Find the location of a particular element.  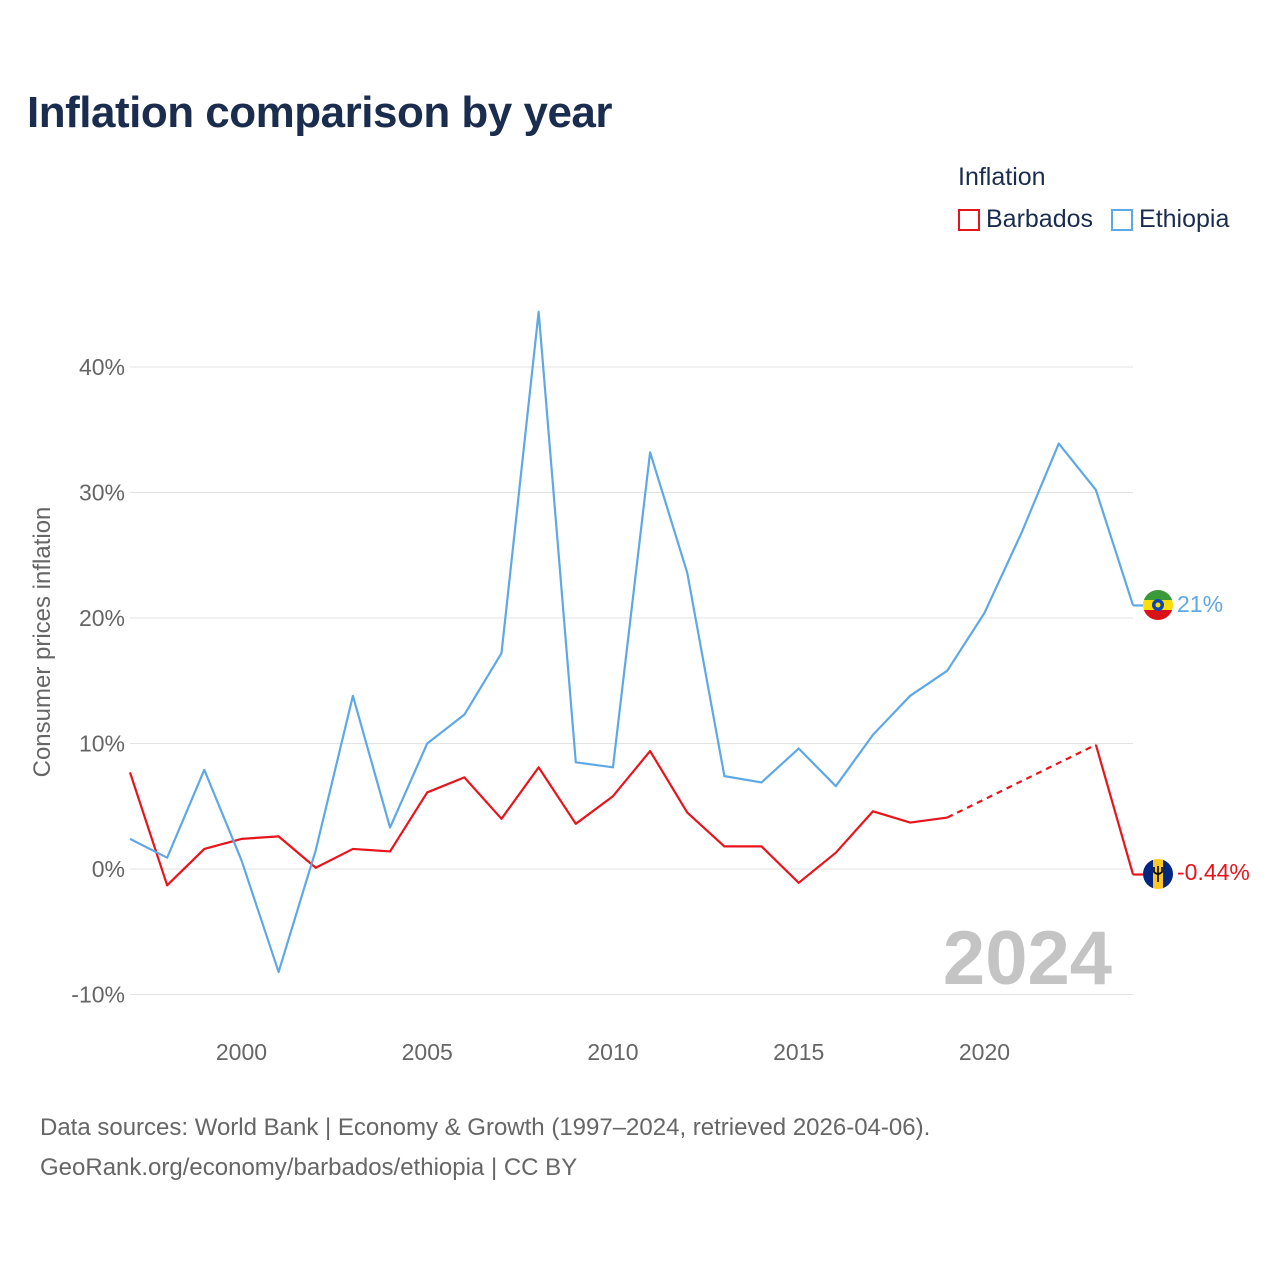

legend-swatch-barbados is located at coordinates (969, 219).